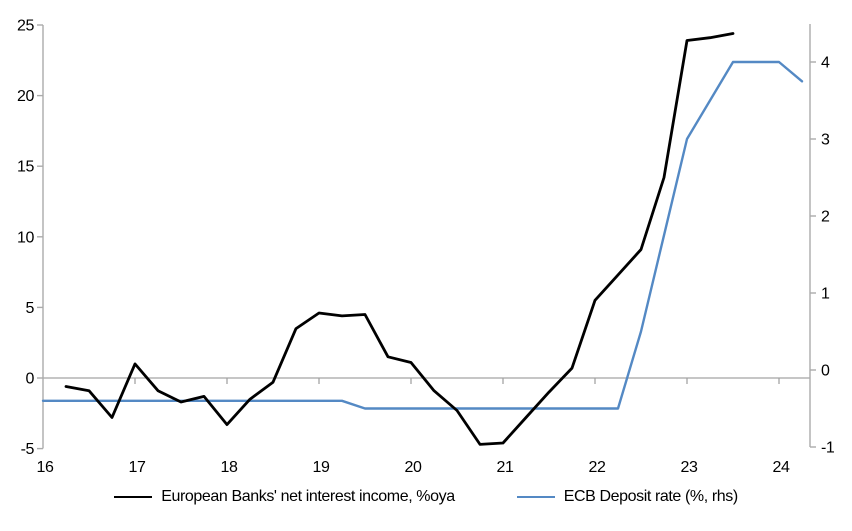 The image size is (852, 531). What do you see at coordinates (825, 217) in the screenshot?
I see `y-axis-right-tick-label: 2` at bounding box center [825, 217].